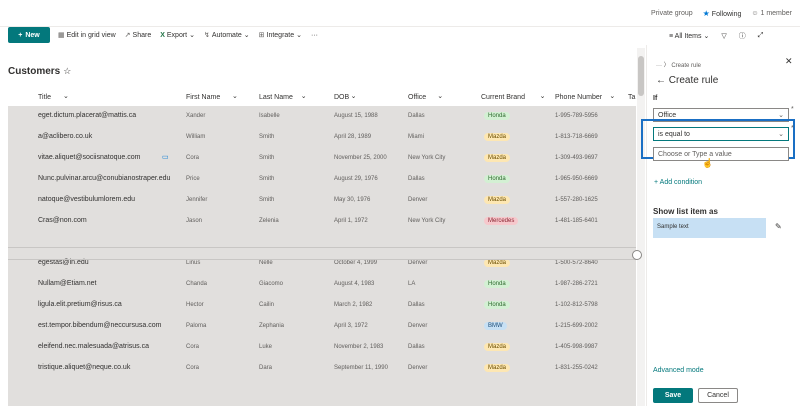 Image resolution: width=800 pixels, height=406 pixels. What do you see at coordinates (678, 182) in the screenshot?
I see `add-condition-link: + Add condition` at bounding box center [678, 182].